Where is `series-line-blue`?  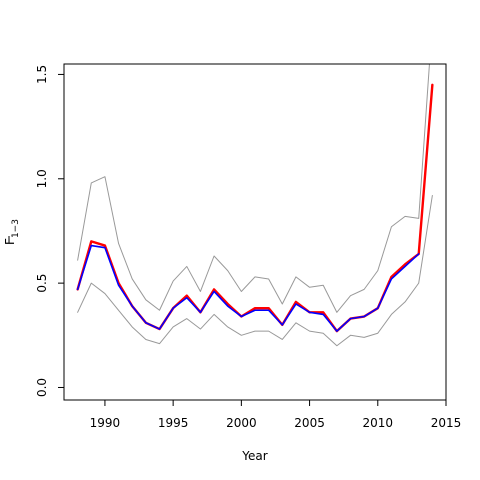
series-line-blue is located at coordinates (248, 288).